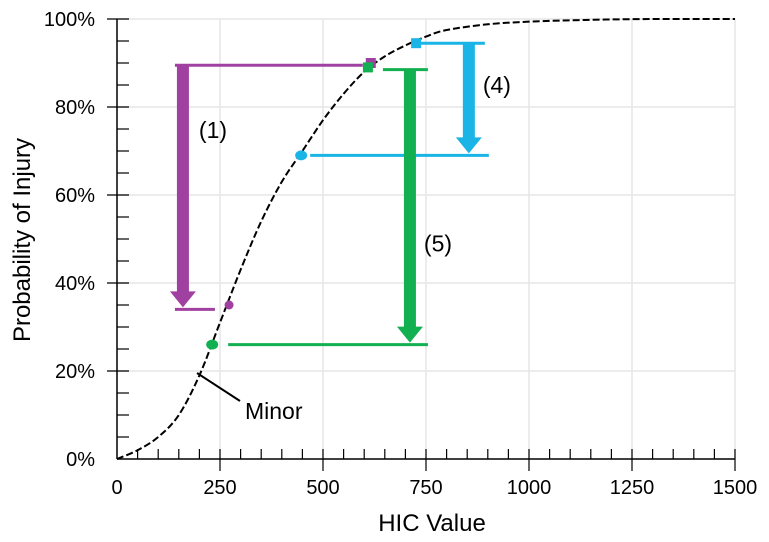  What do you see at coordinates (219, 488) in the screenshot?
I see `x-tick-label: 250` at bounding box center [219, 488].